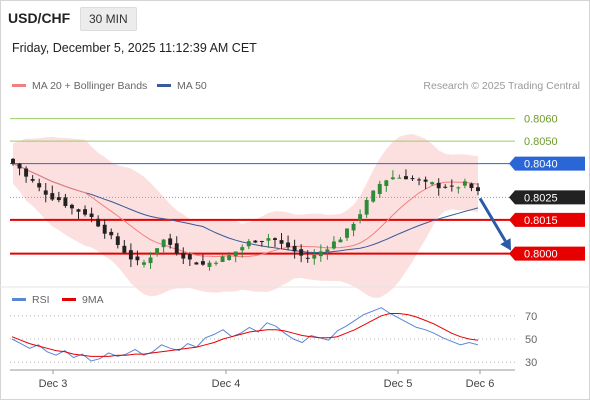 This screenshot has height=400, width=590. What do you see at coordinates (93, 300) in the screenshot?
I see `legend-ma9-label: 9MA` at bounding box center [93, 300].